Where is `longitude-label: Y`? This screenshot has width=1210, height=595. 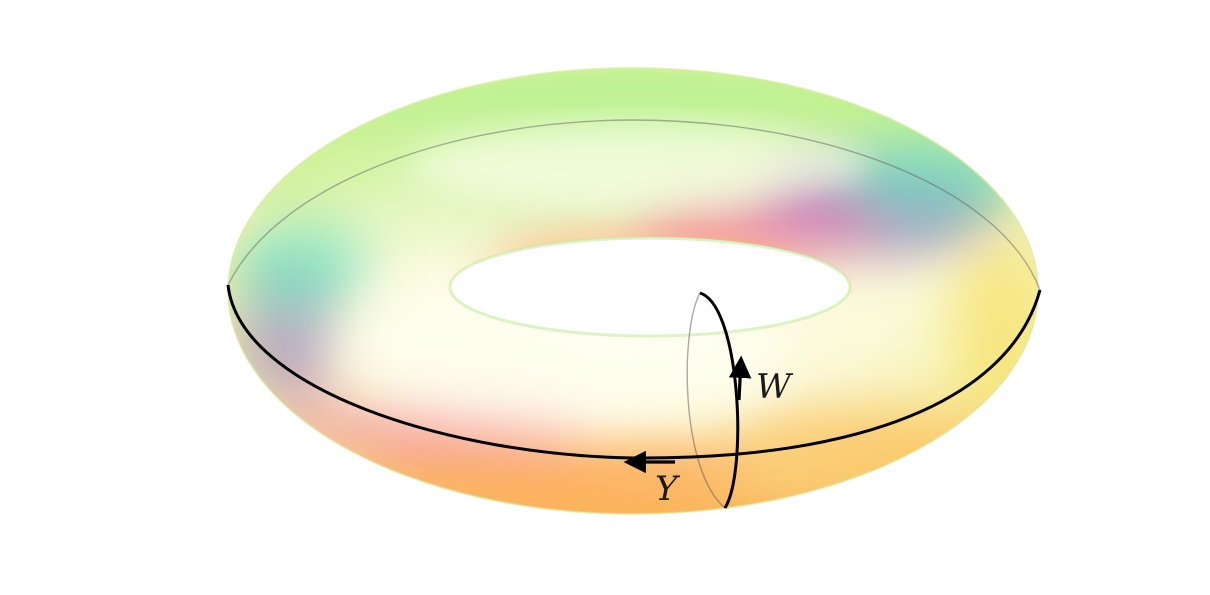
longitude-label: Y is located at coordinates (668, 489).